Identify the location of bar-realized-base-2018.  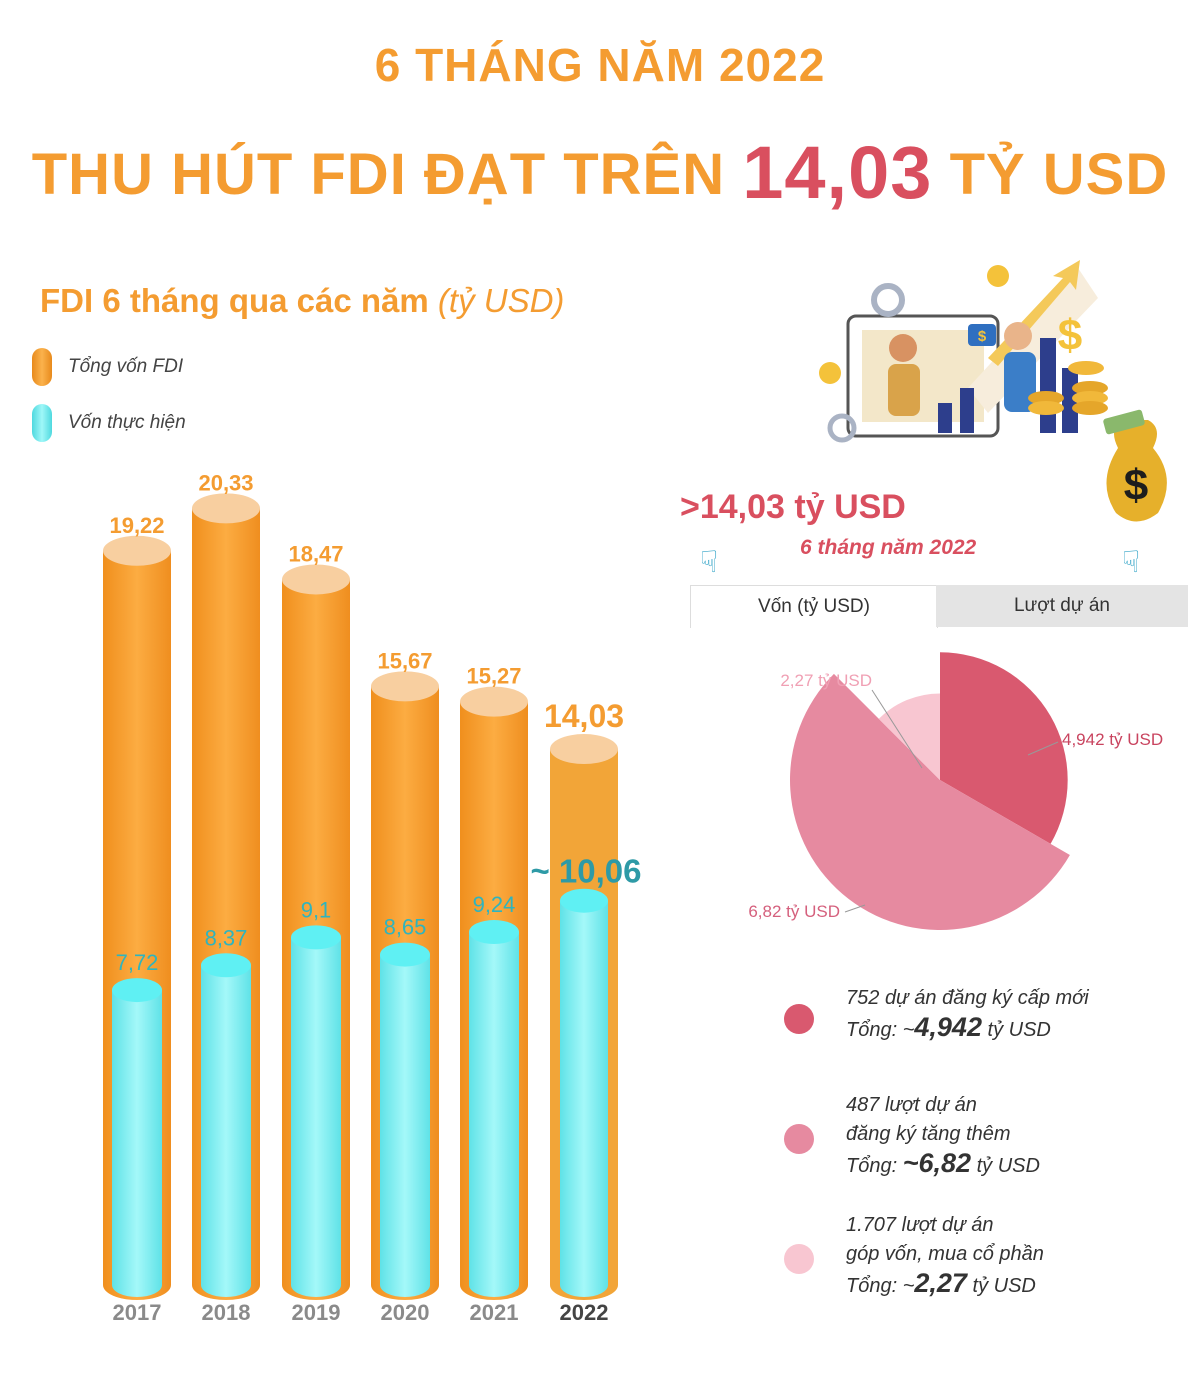
(226, 1285).